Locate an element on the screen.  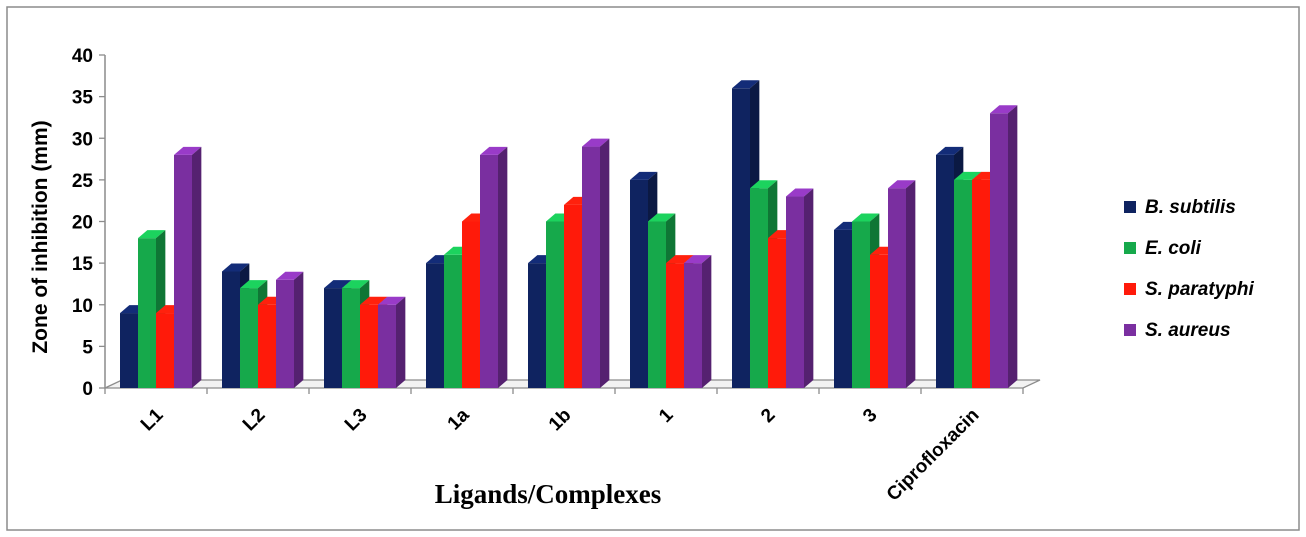
legend: B. subtilis E. coli S. paratyphi S. aureus is located at coordinates (1189, 269).